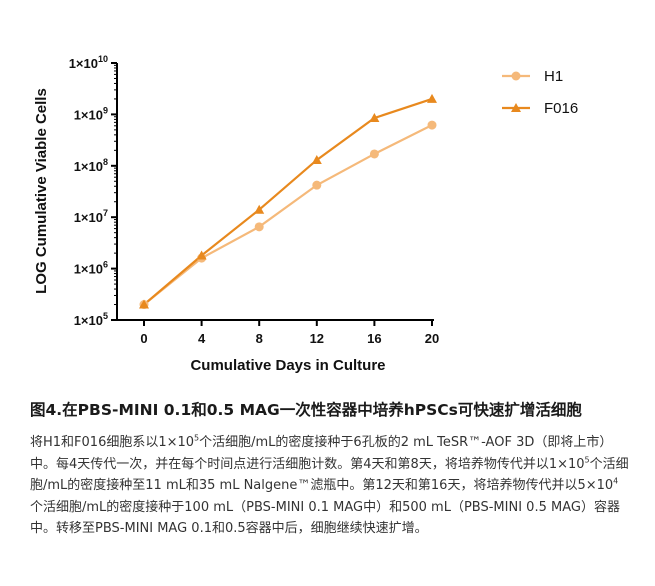 This screenshot has height=586, width=655. I want to click on series-line-h1, so click(288, 215).